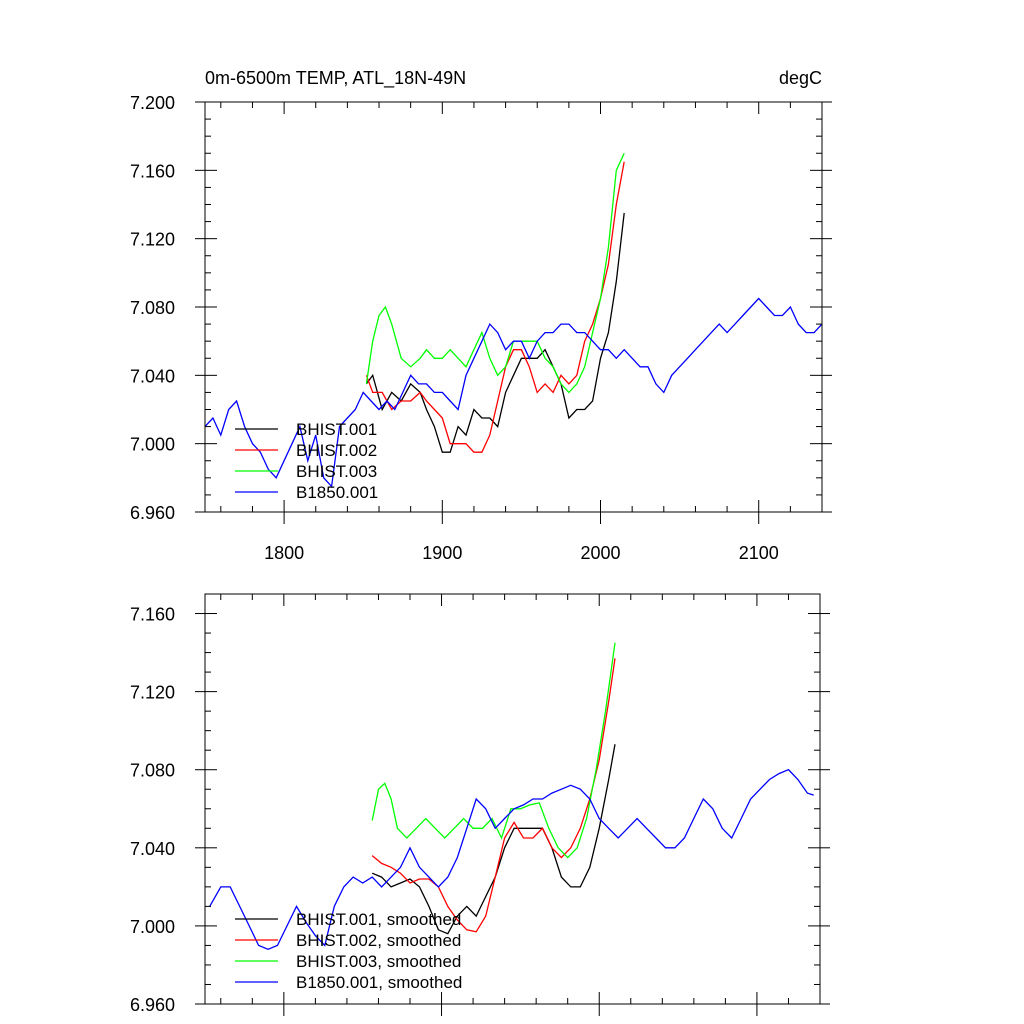 The height and width of the screenshot is (1024, 1024). Describe the element at coordinates (152, 615) in the screenshot. I see `bottom-y-tick-label: 7.160` at that location.